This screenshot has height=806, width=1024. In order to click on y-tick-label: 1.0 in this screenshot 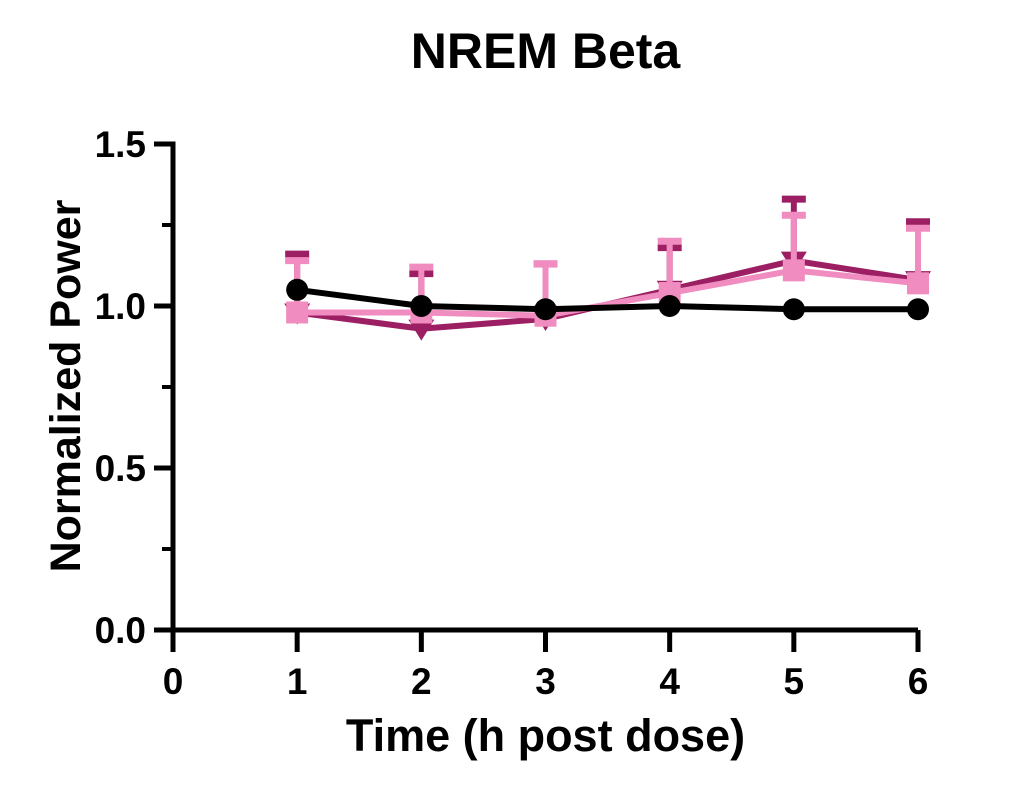, I will do `click(120, 306)`.